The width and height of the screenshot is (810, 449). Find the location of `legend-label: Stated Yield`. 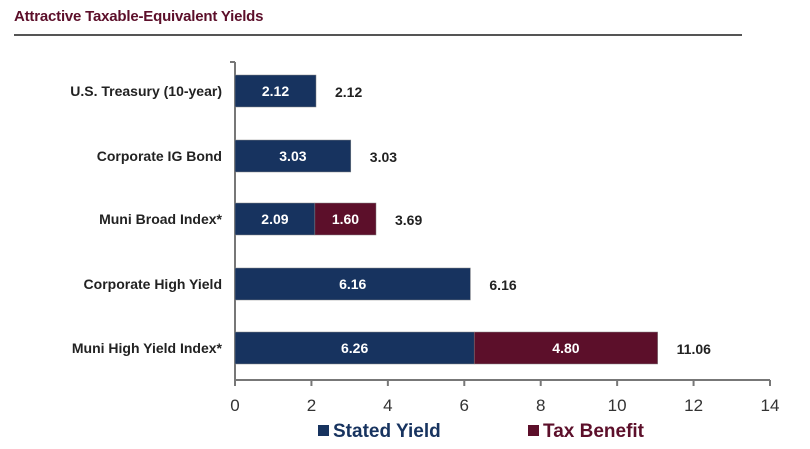

legend-label: Stated Yield is located at coordinates (387, 431).